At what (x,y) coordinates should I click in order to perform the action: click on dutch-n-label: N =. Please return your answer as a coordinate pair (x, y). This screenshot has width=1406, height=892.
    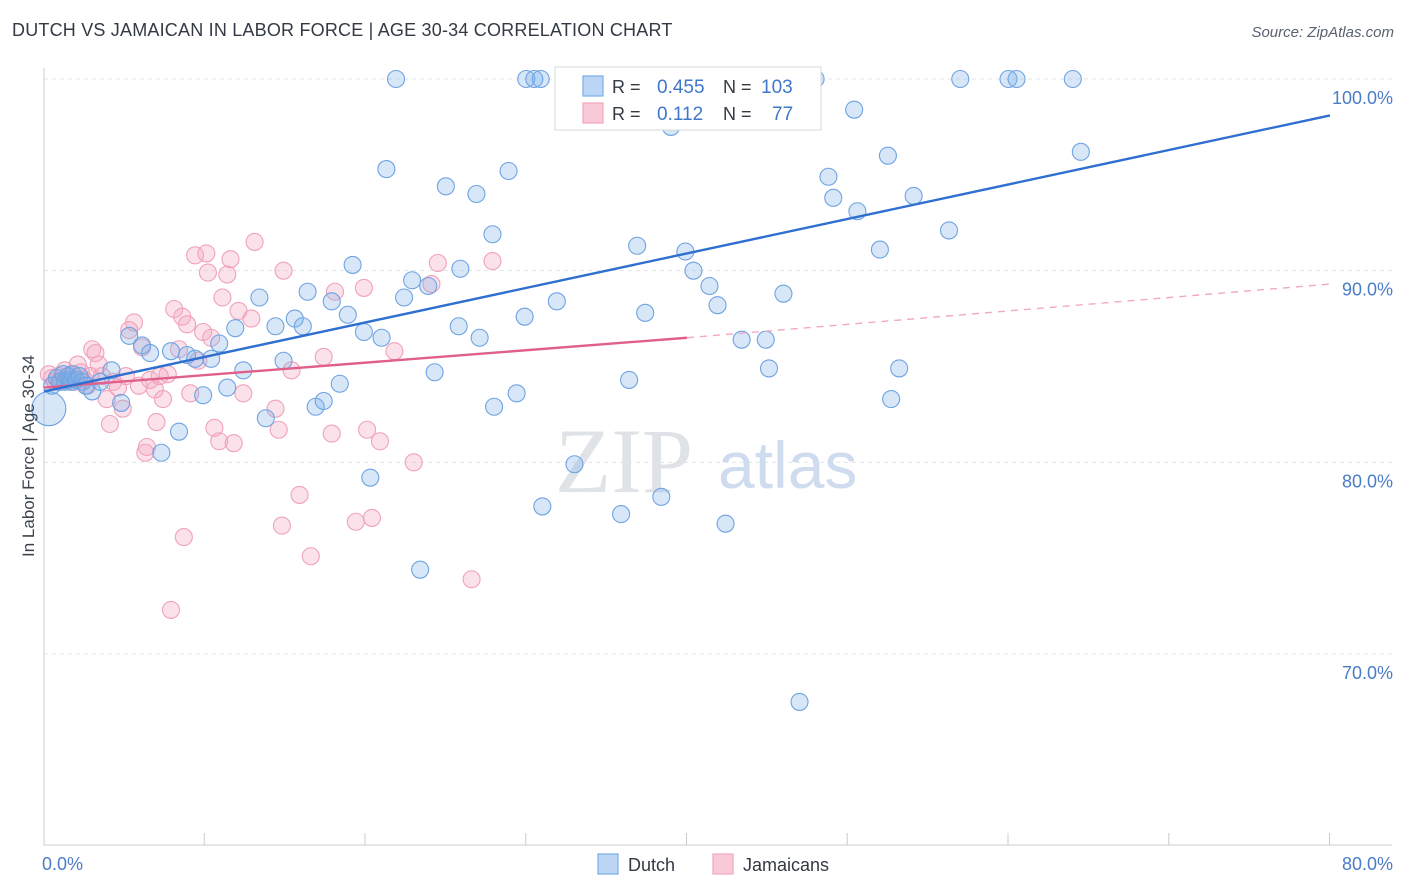
    Looking at the image, I should click on (737, 87).